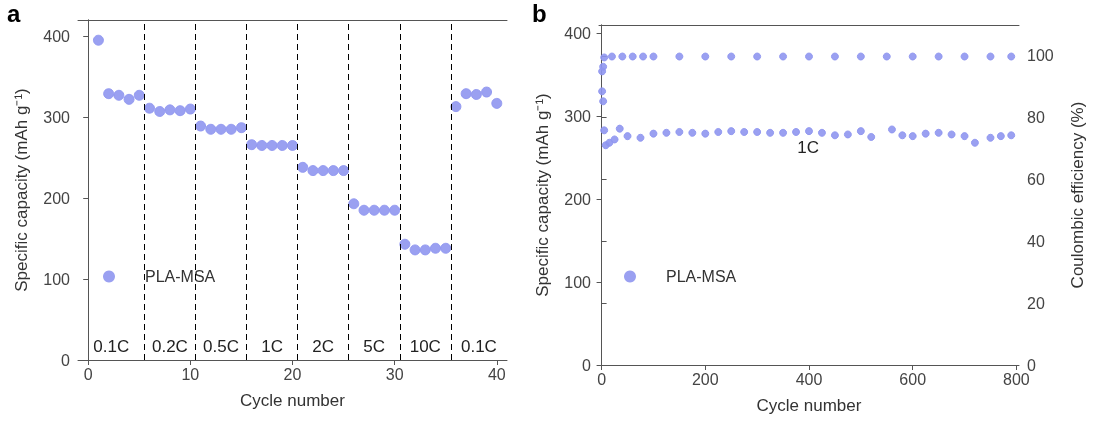  I want to click on x-tick-label: 30, so click(394, 374).